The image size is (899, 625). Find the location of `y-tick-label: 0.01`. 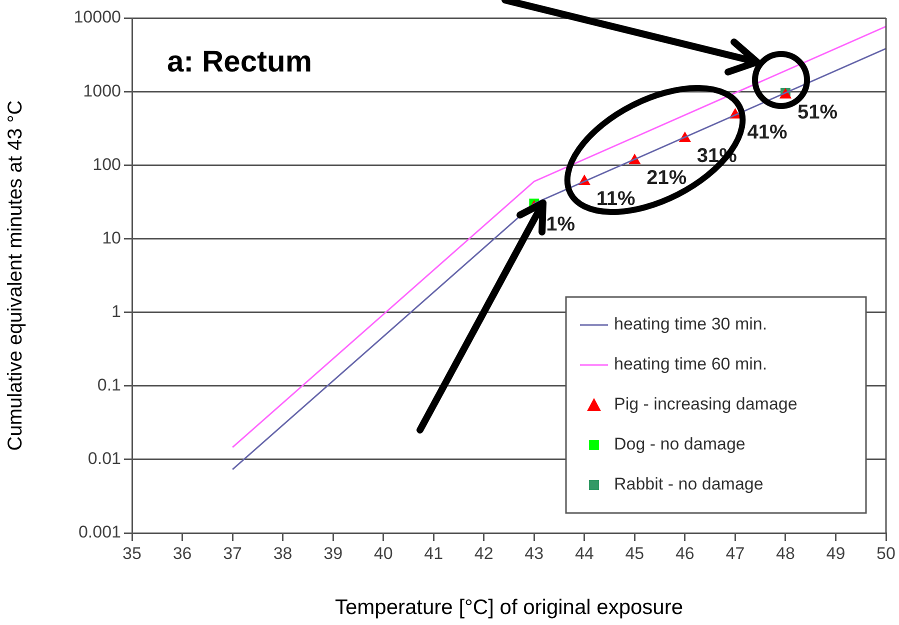

y-tick-label: 0.01 is located at coordinates (104, 458).